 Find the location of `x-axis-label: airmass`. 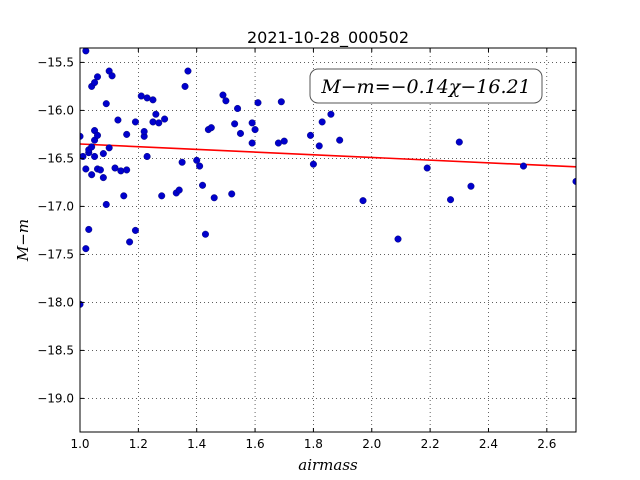

x-axis-label: airmass is located at coordinates (328, 465).